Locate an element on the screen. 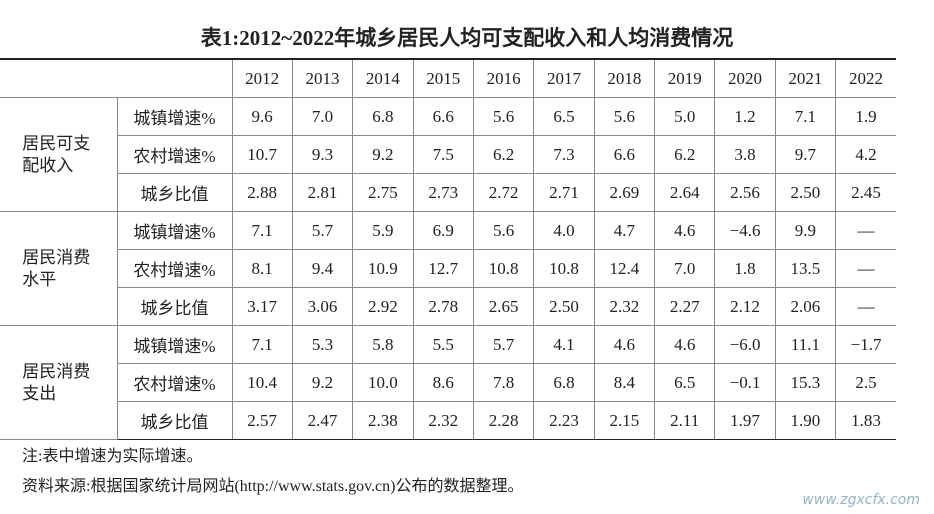 The height and width of the screenshot is (514, 934). group-label: 居民可支配收入 is located at coordinates (56, 154).